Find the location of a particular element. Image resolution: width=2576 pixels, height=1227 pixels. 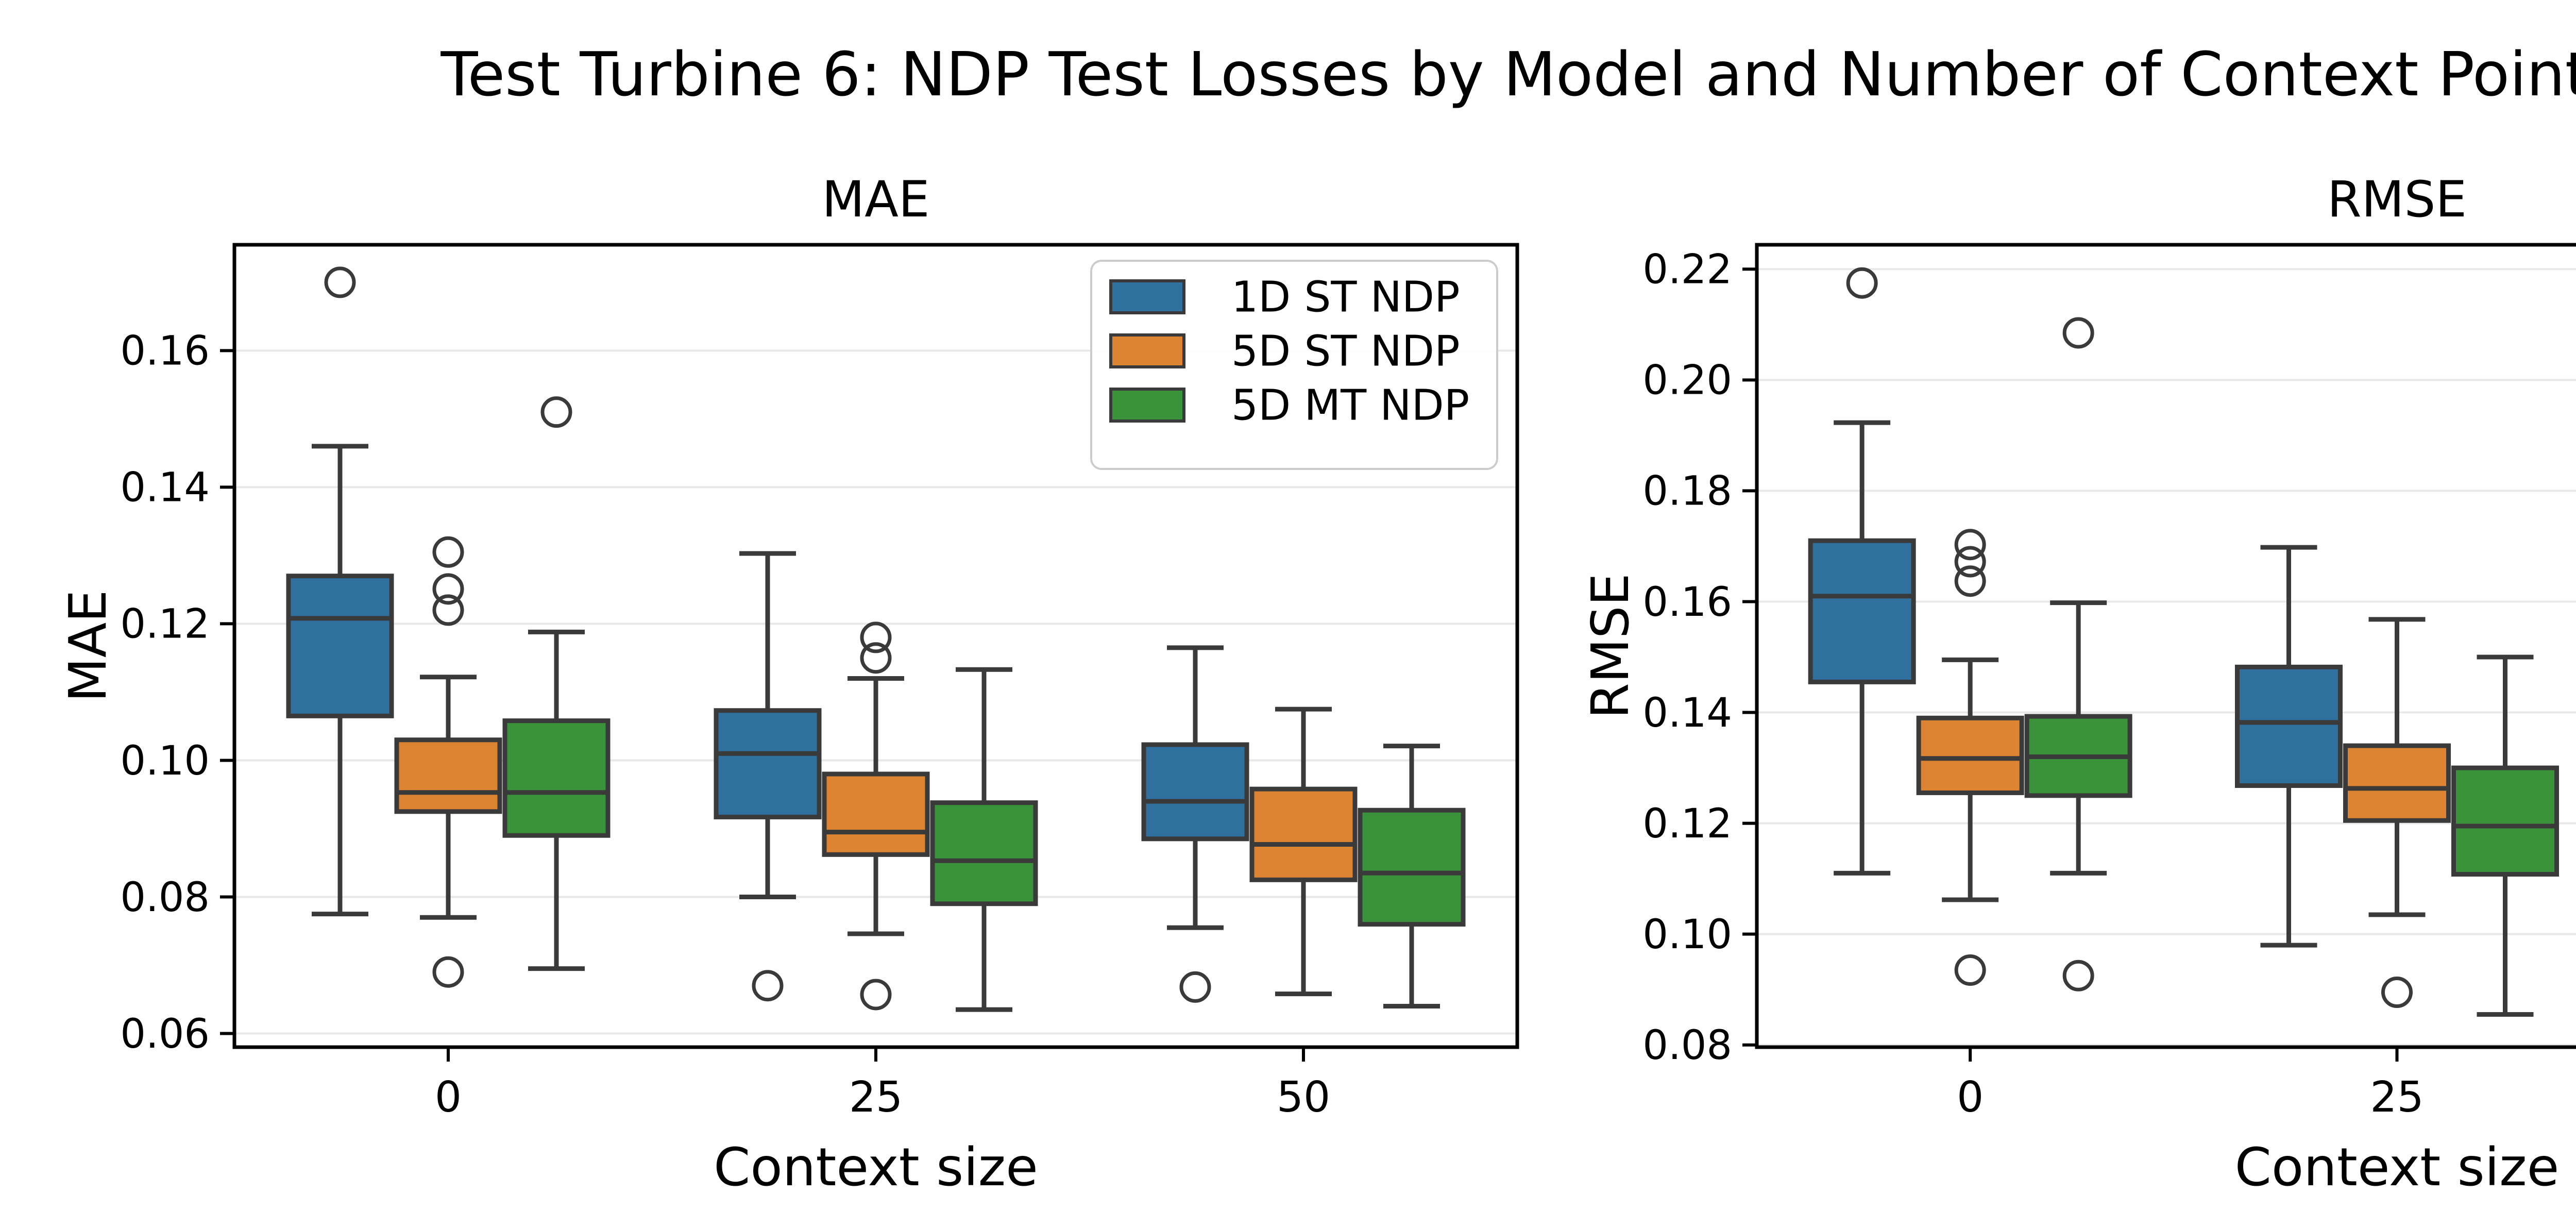

subplot-title: RMSE is located at coordinates (2397, 199).